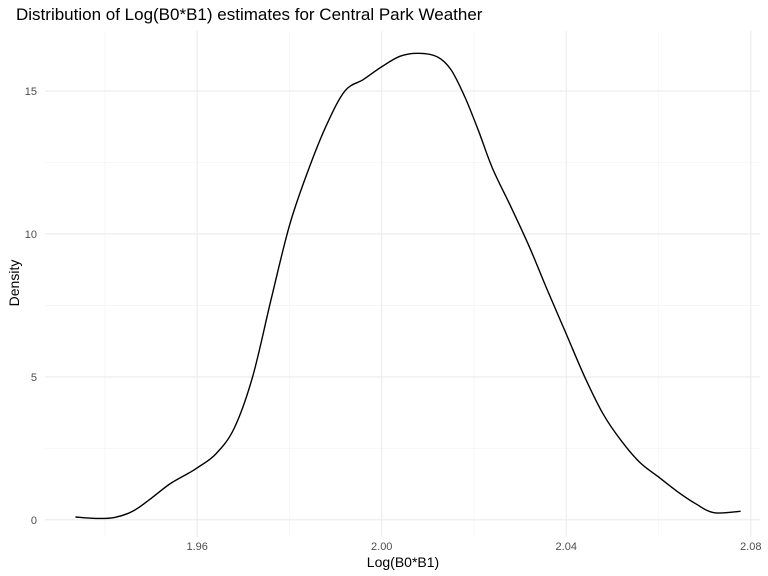  Describe the element at coordinates (566, 547) in the screenshot. I see `x-tick-label: 2.04` at that location.